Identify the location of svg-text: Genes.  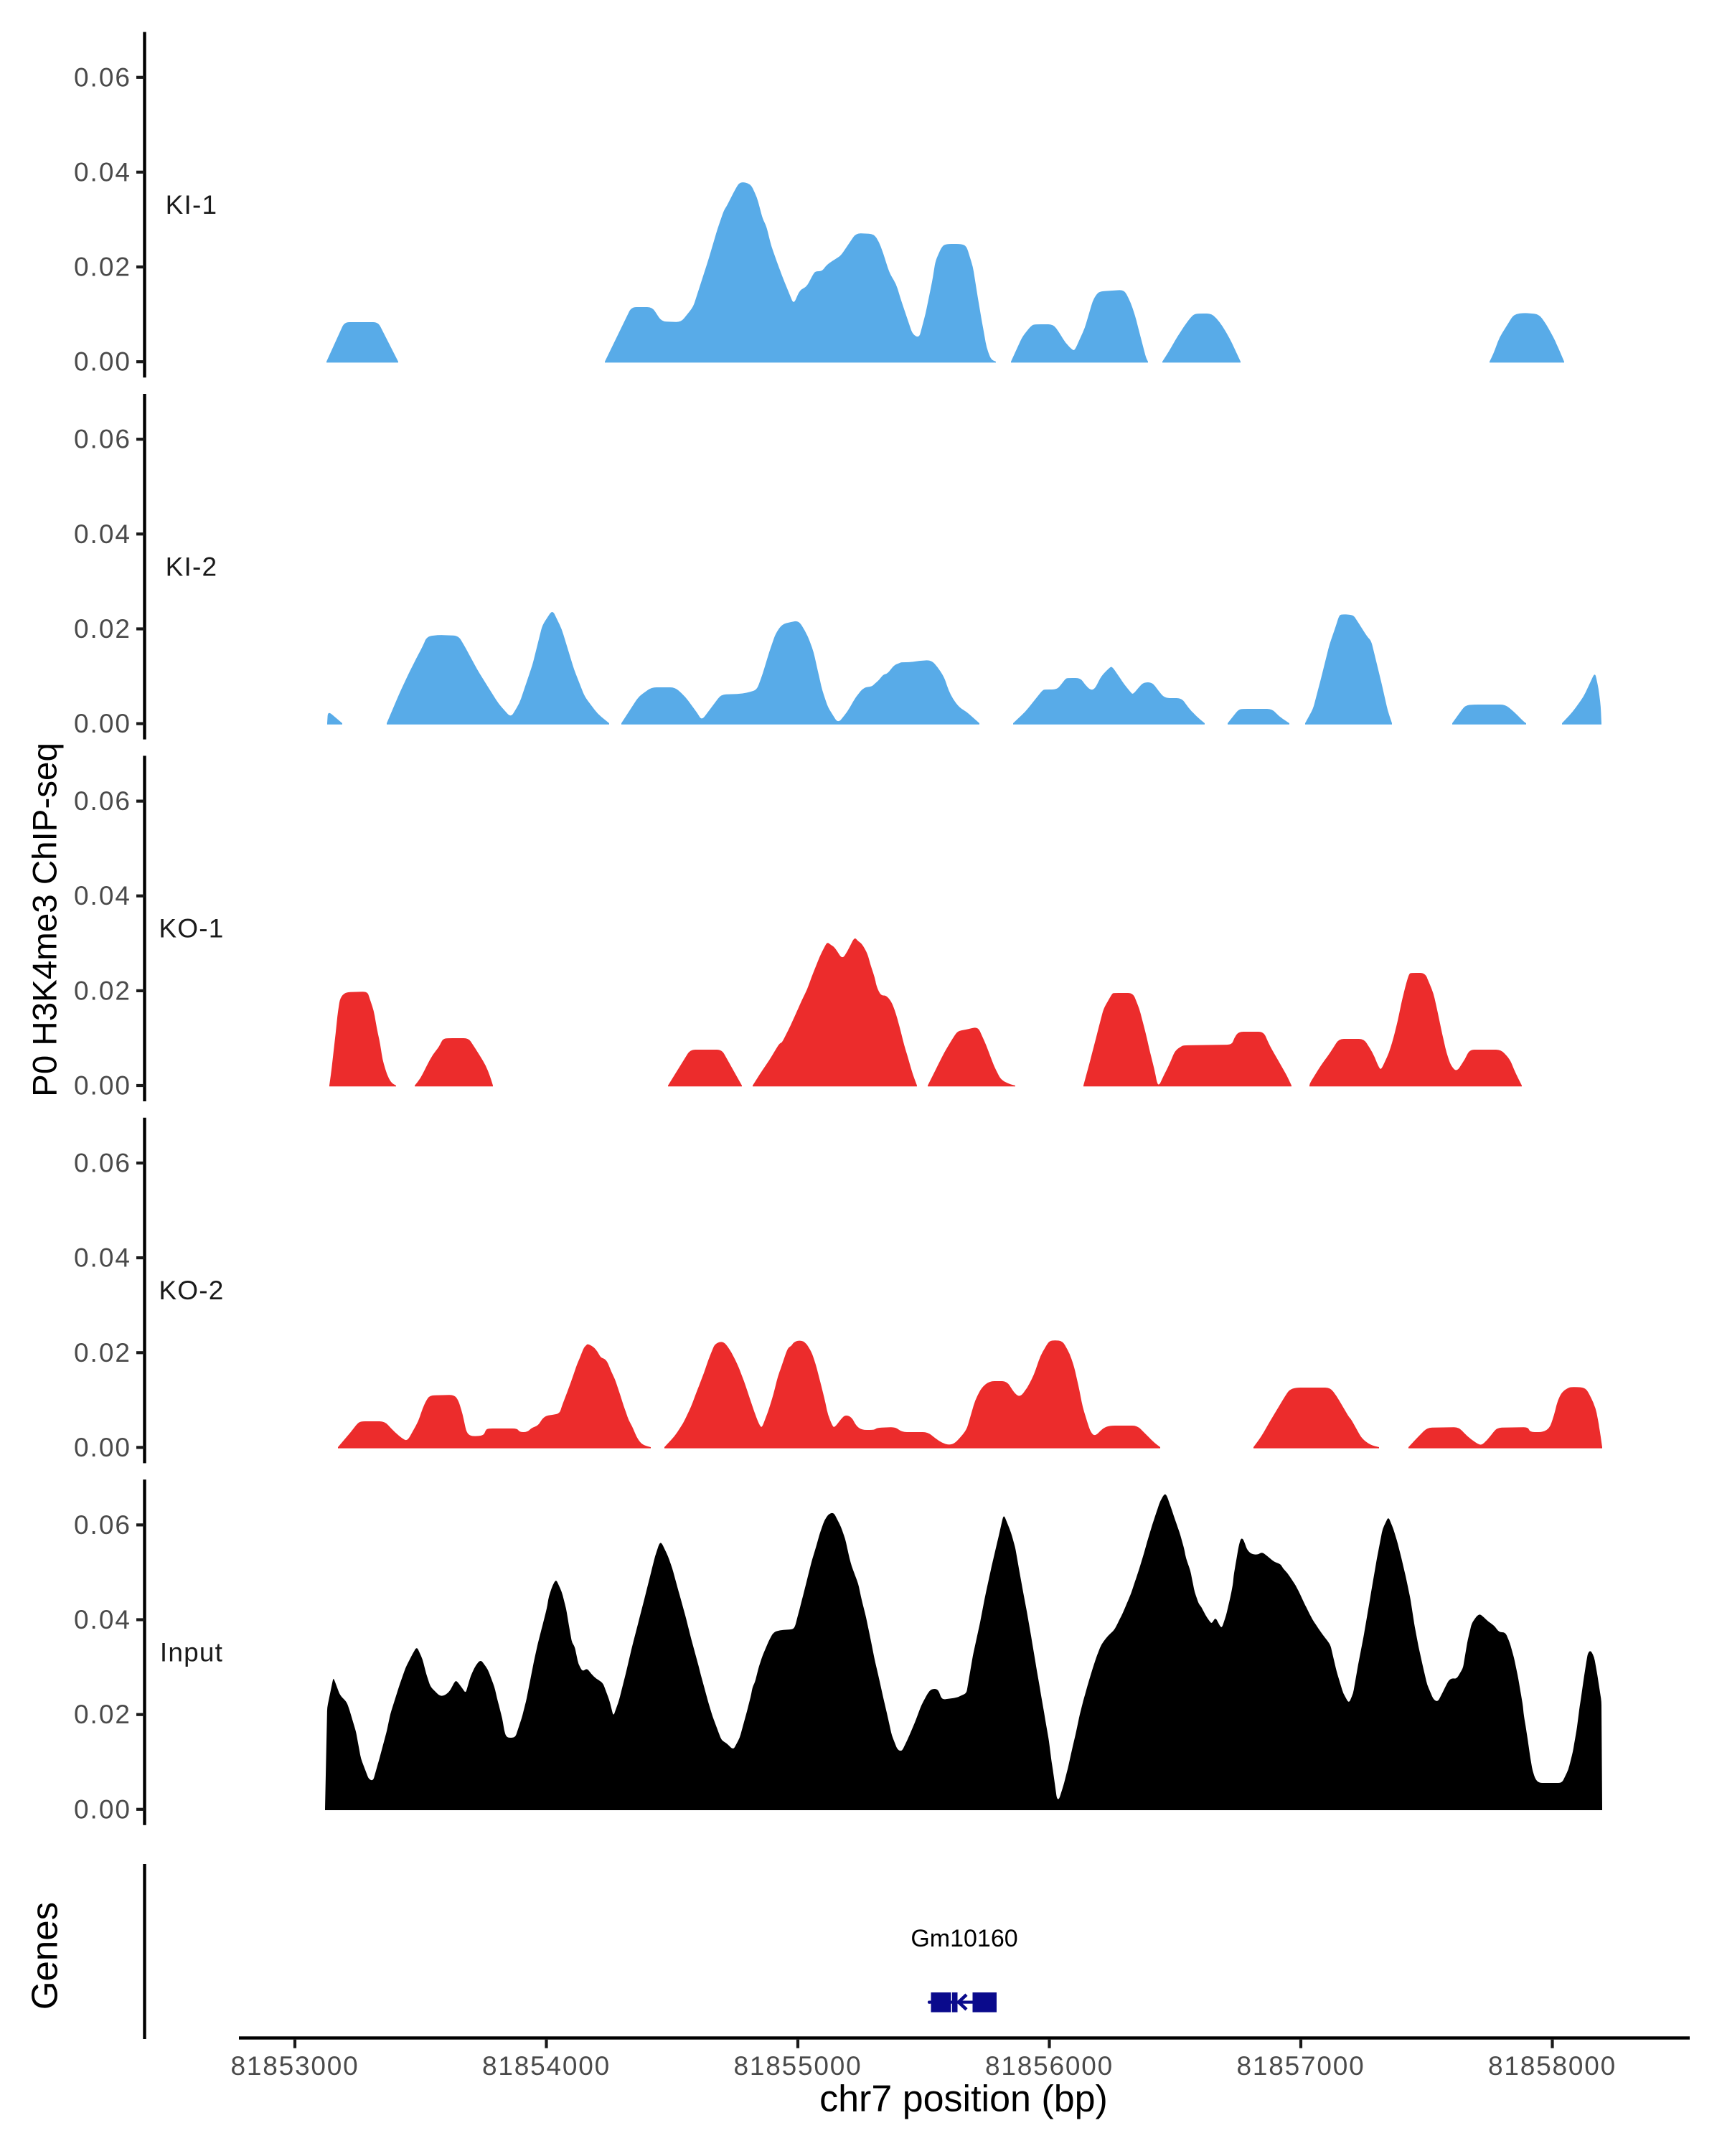
(45, 1956).